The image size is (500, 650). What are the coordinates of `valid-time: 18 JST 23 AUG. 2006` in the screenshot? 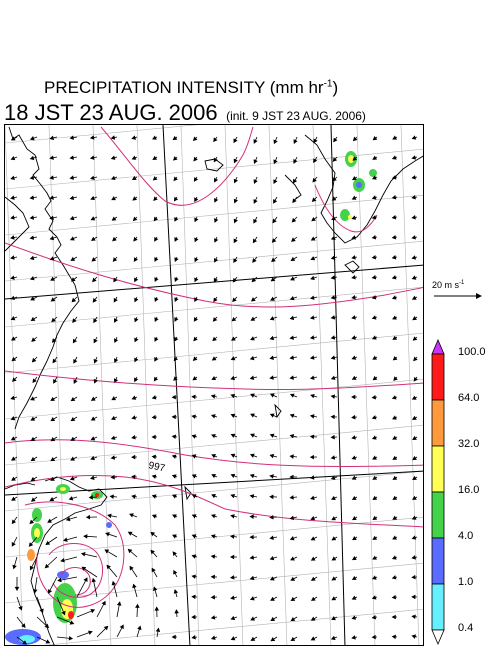 It's located at (111, 112).